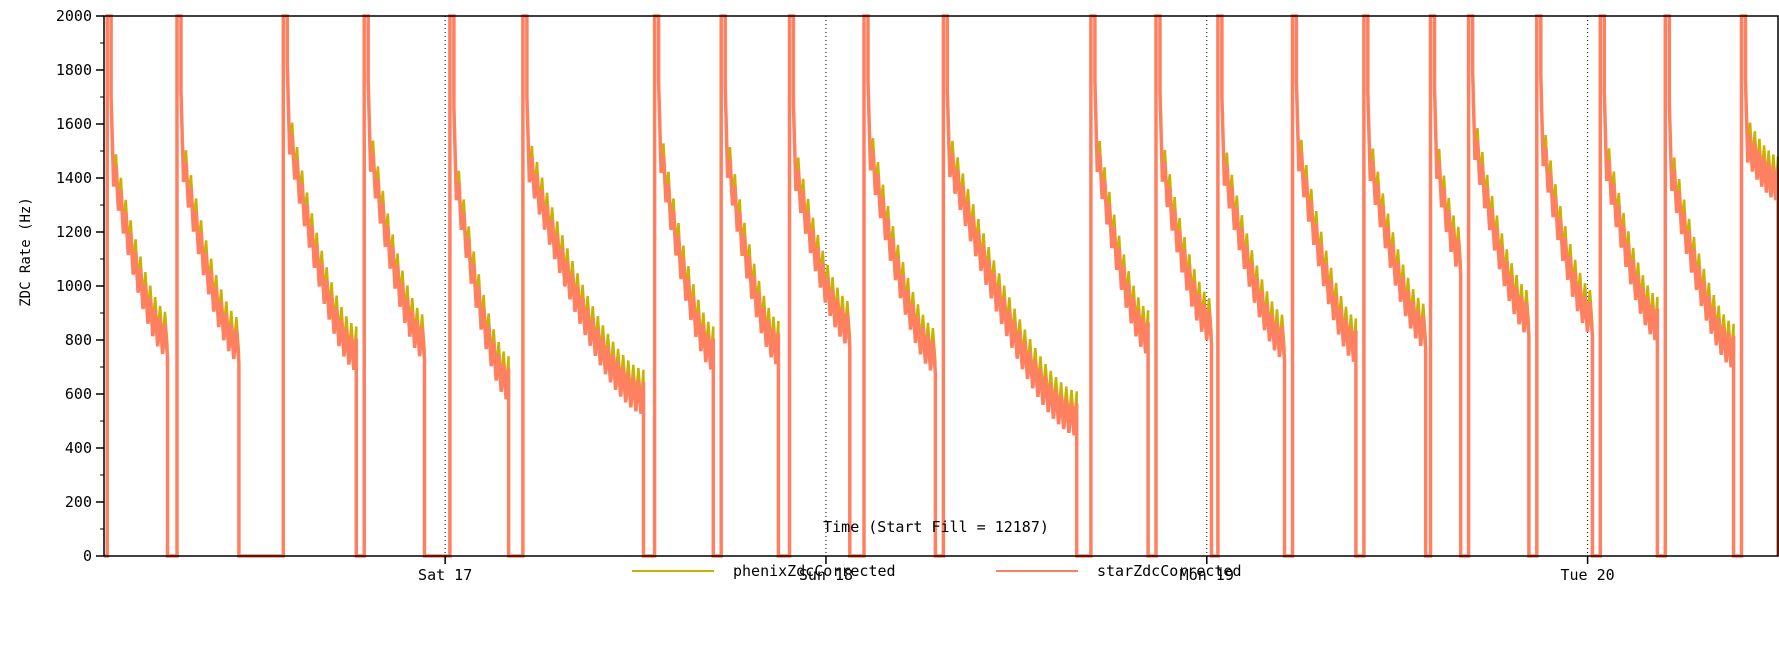 The image size is (1779, 663). What do you see at coordinates (826, 575) in the screenshot?
I see `x-tick-label-1: Sun 18` at bounding box center [826, 575].